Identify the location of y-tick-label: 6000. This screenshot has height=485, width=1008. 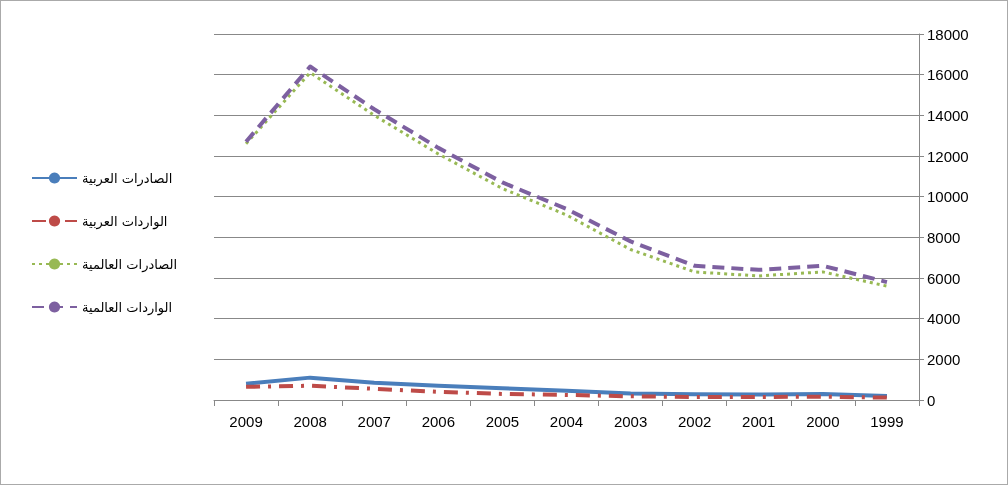
(944, 278).